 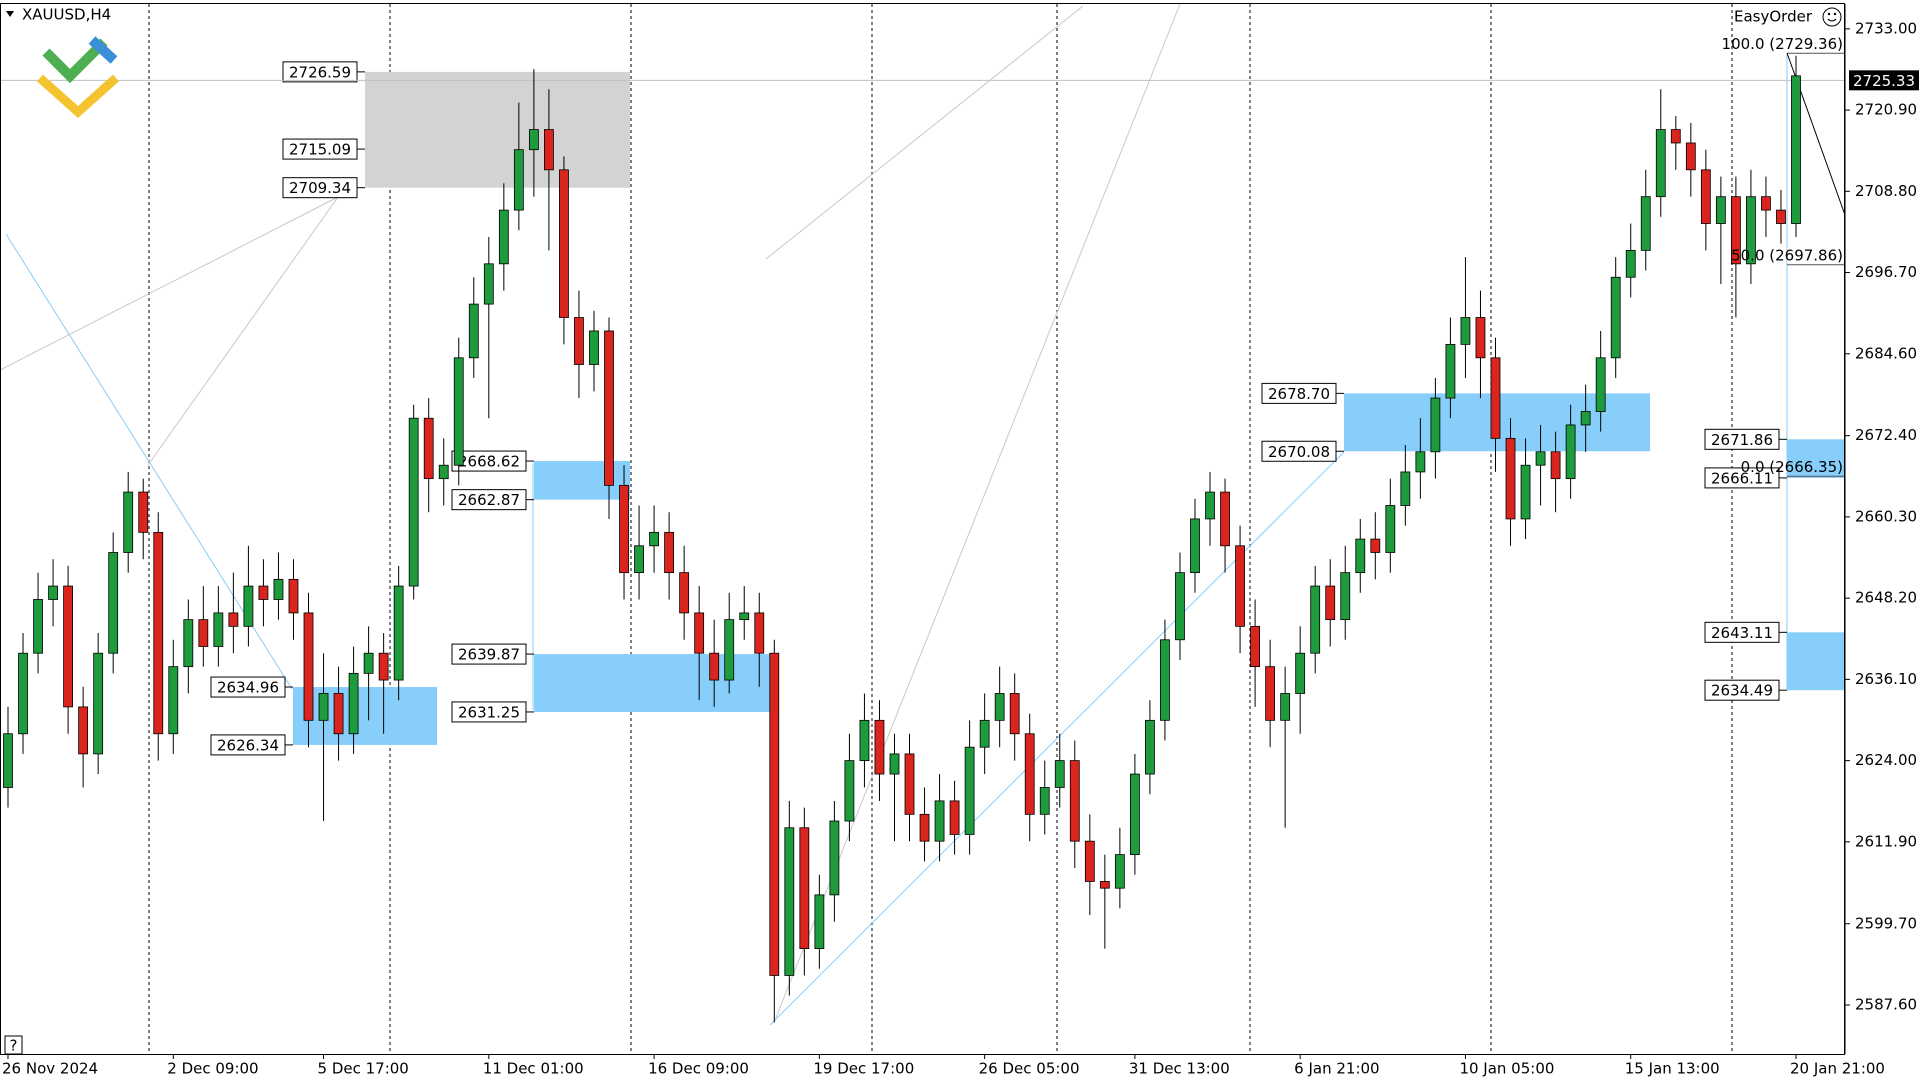 I want to click on zone-label: 2662.87, so click(x=489, y=500).